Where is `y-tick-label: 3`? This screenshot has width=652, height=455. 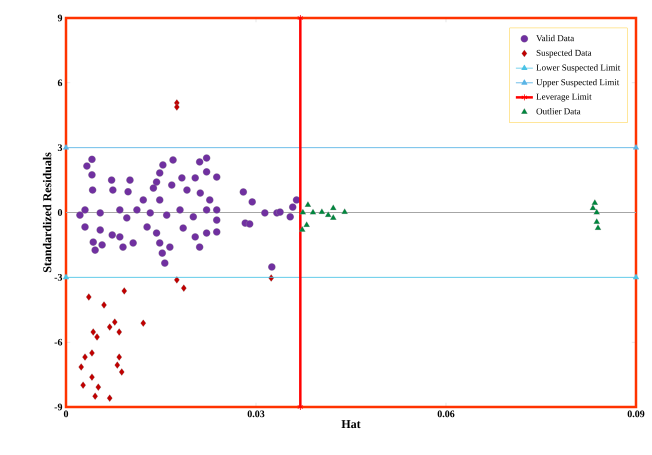
y-tick-label: 3 is located at coordinates (60, 148).